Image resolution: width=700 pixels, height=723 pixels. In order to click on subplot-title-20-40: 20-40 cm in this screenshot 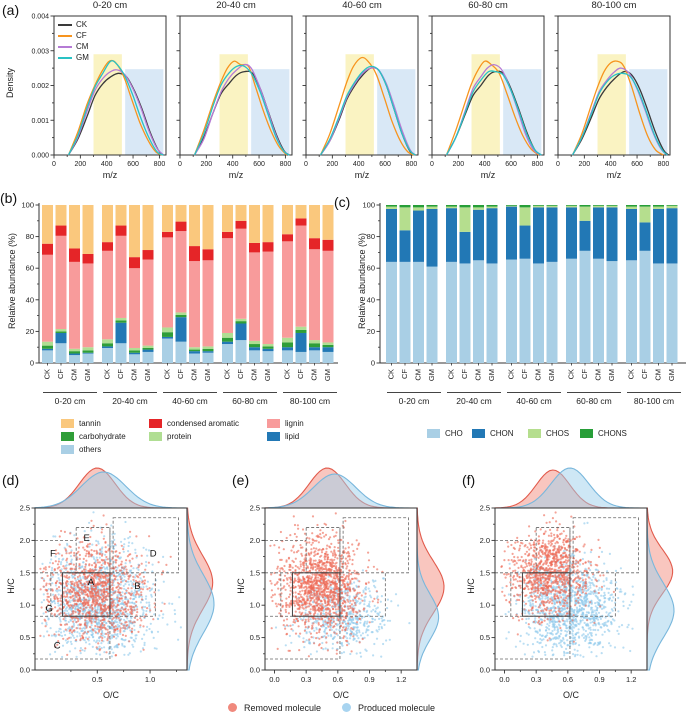, I will do `click(236, 5)`.